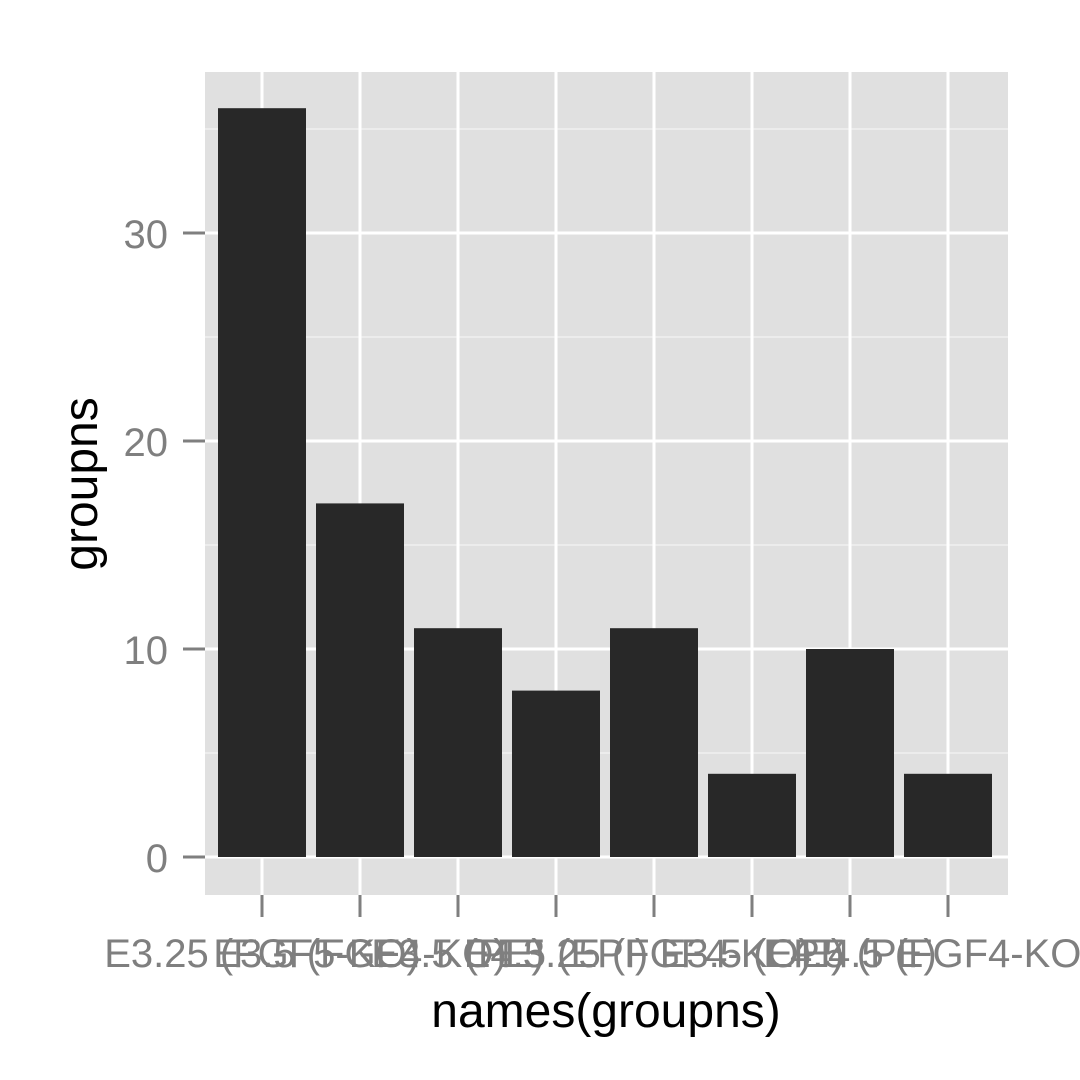  I want to click on x-tick-label: E3.5 (EPI), so click(752, 954).